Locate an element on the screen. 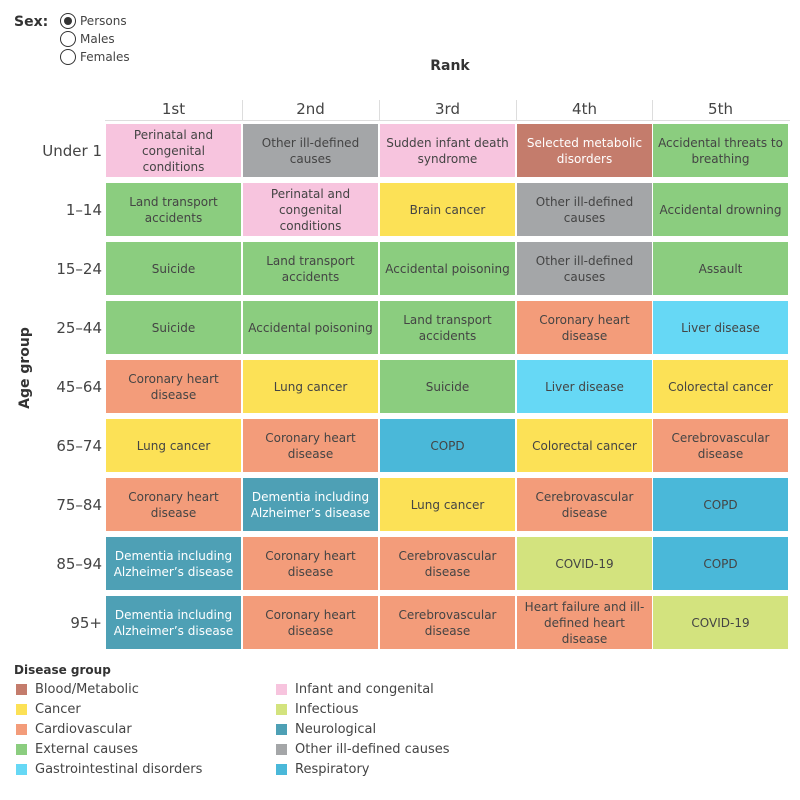 Image resolution: width=800 pixels, height=800 pixels. cause-of-death-label: COVID-19 is located at coordinates (720, 622).